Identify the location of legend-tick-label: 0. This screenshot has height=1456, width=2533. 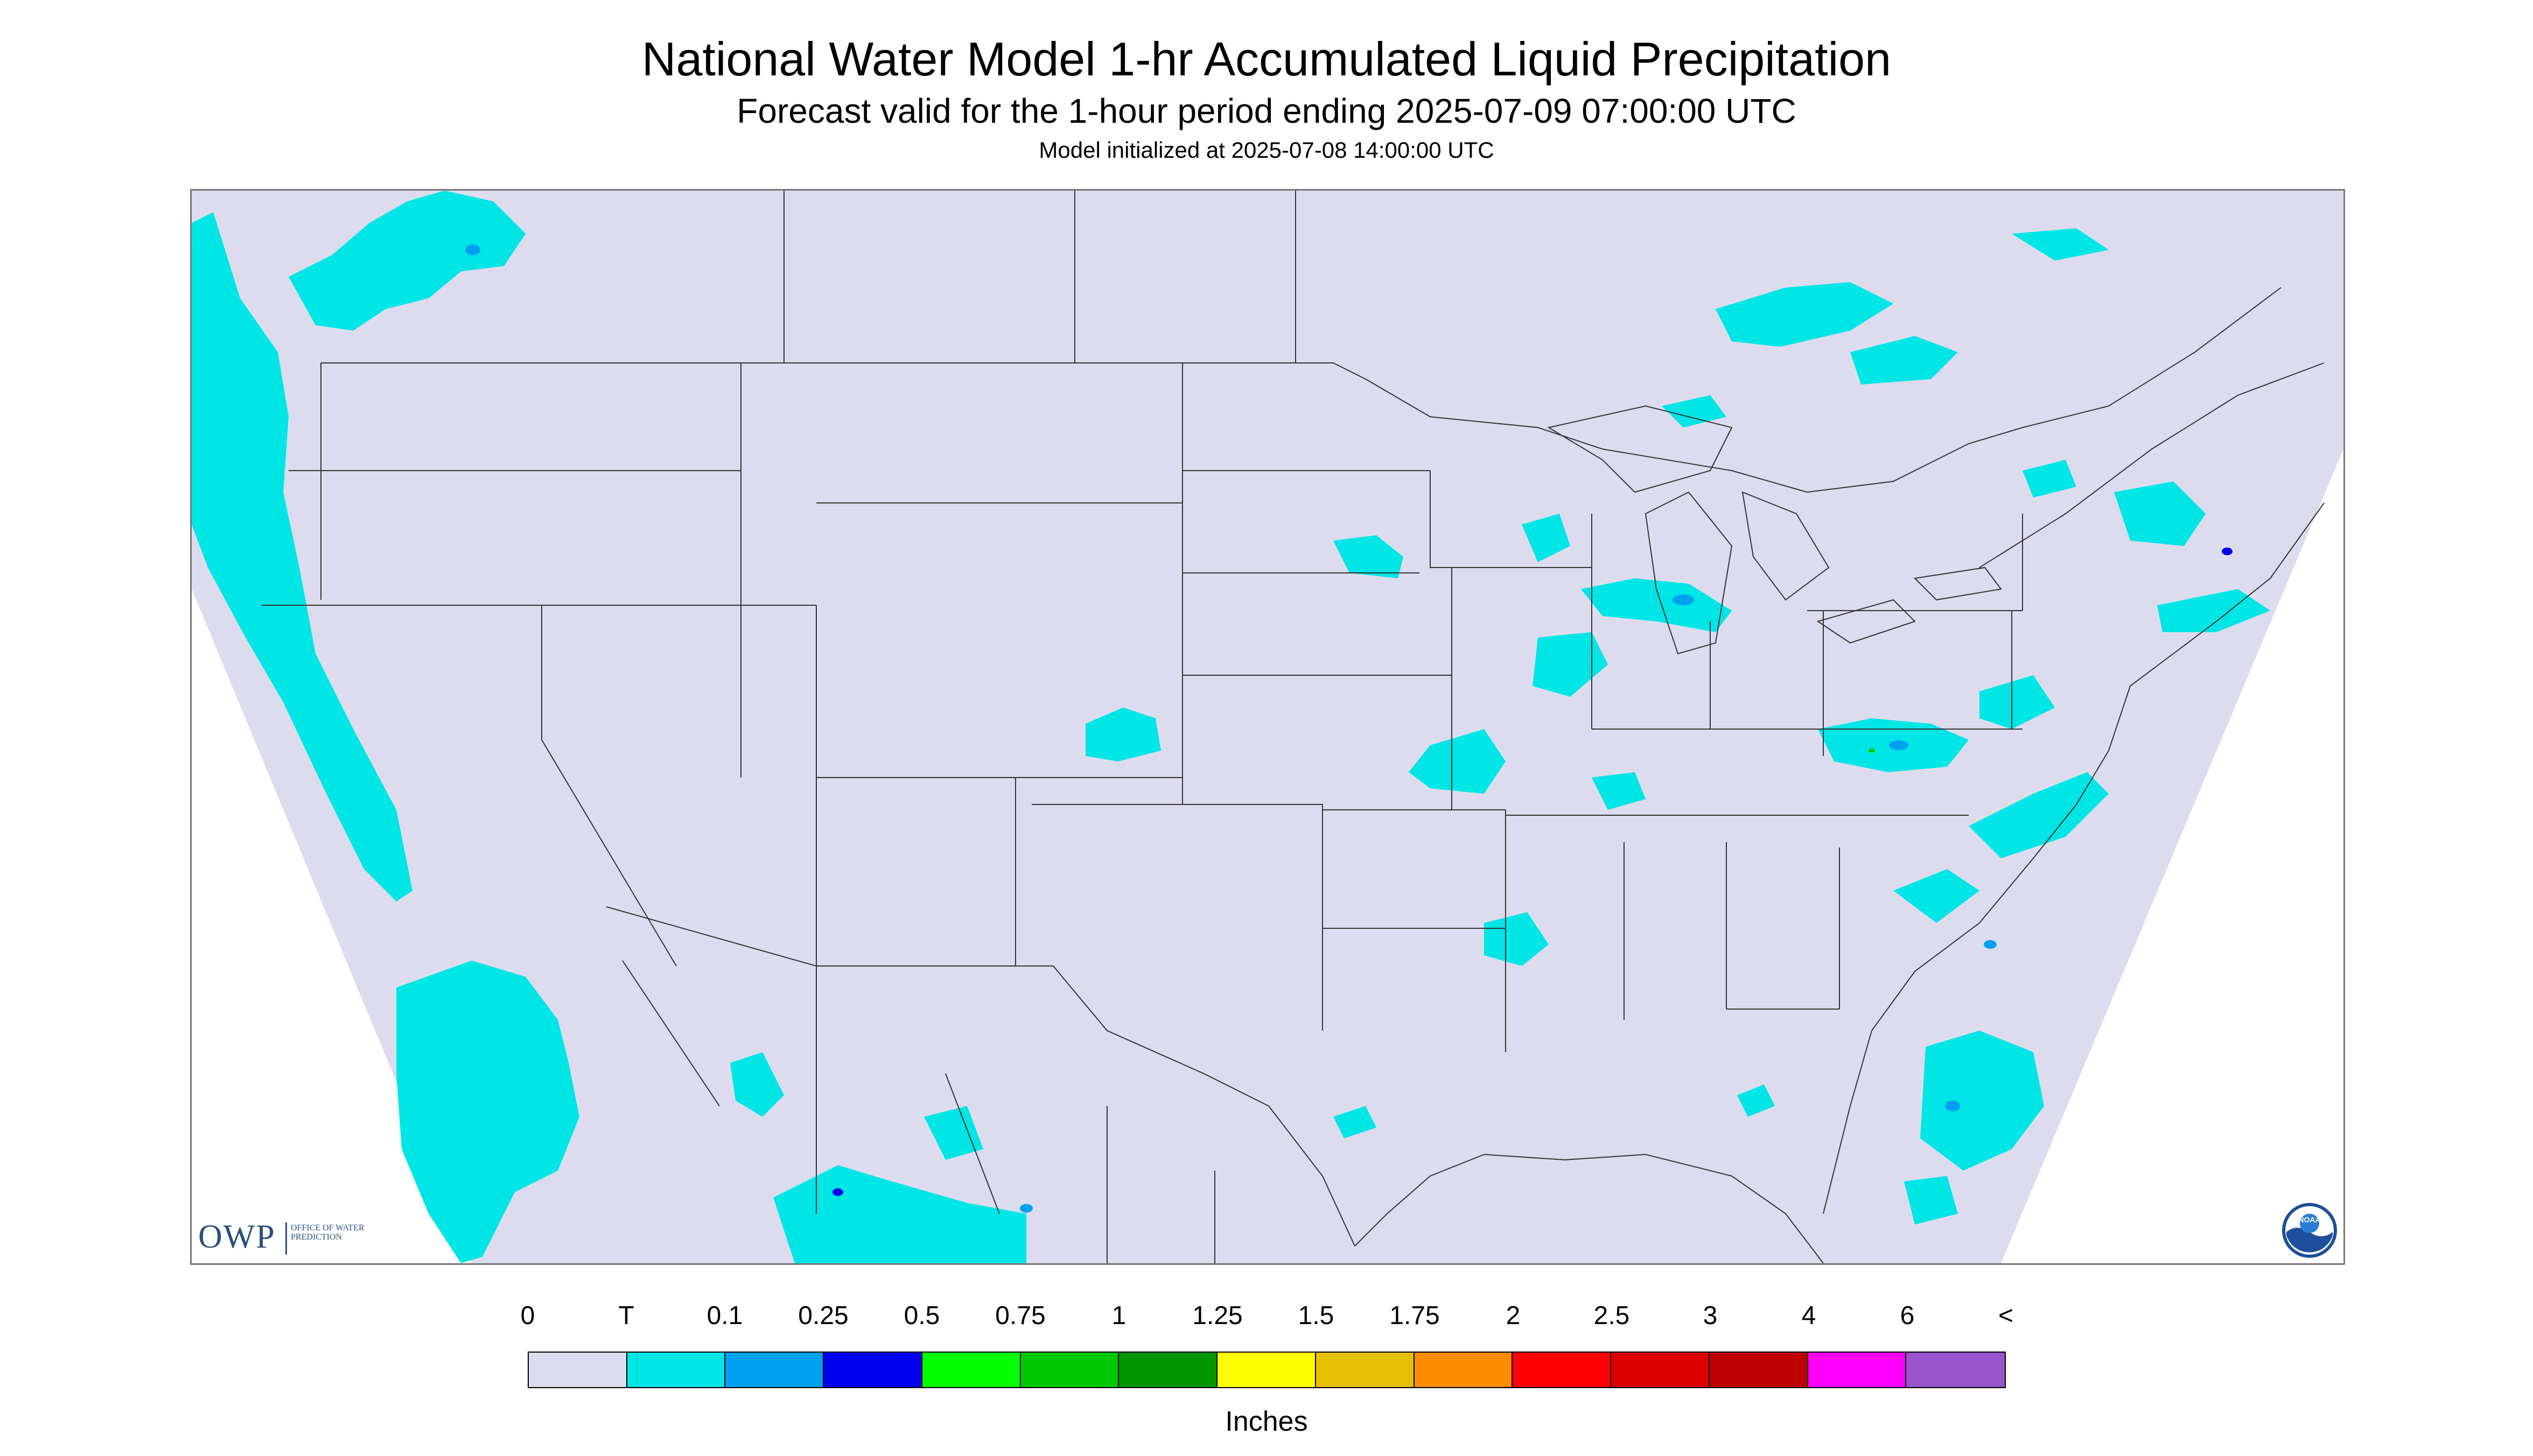
(527, 1315).